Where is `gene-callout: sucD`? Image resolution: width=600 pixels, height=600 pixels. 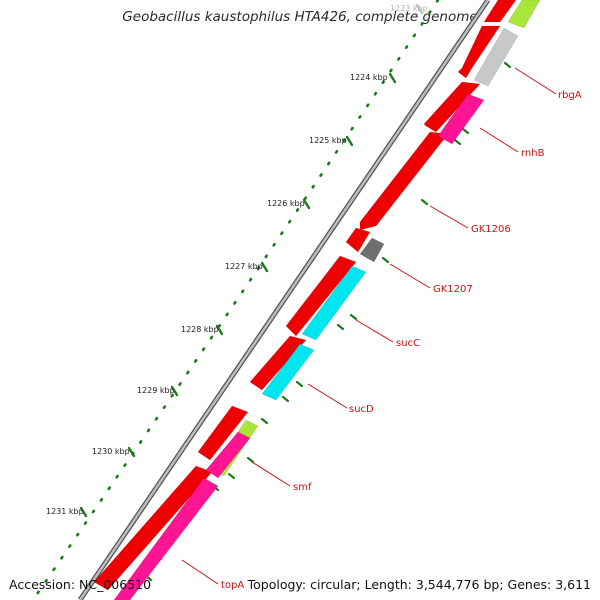
gene-callout: sucD is located at coordinates (340, 399).